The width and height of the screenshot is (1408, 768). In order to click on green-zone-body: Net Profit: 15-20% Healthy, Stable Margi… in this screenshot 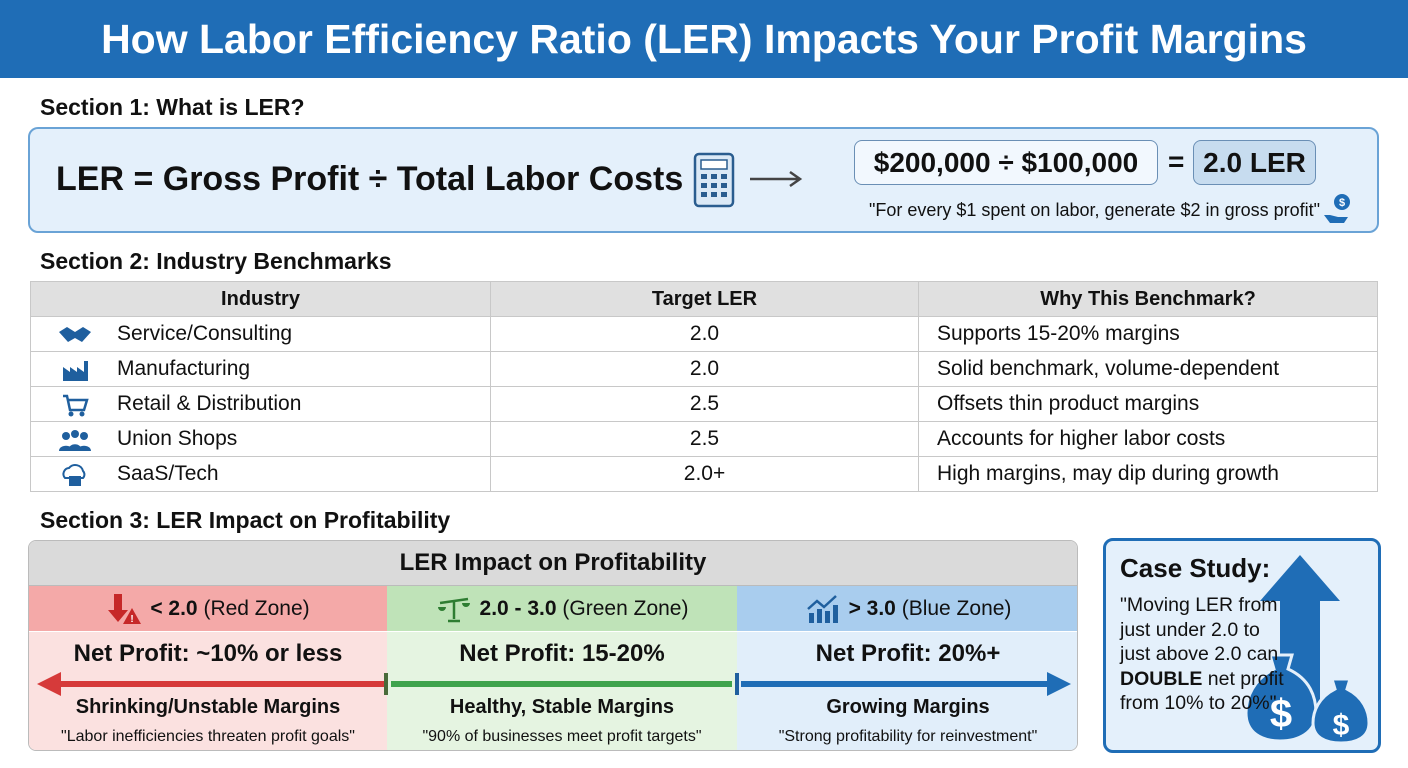, I will do `click(562, 690)`.